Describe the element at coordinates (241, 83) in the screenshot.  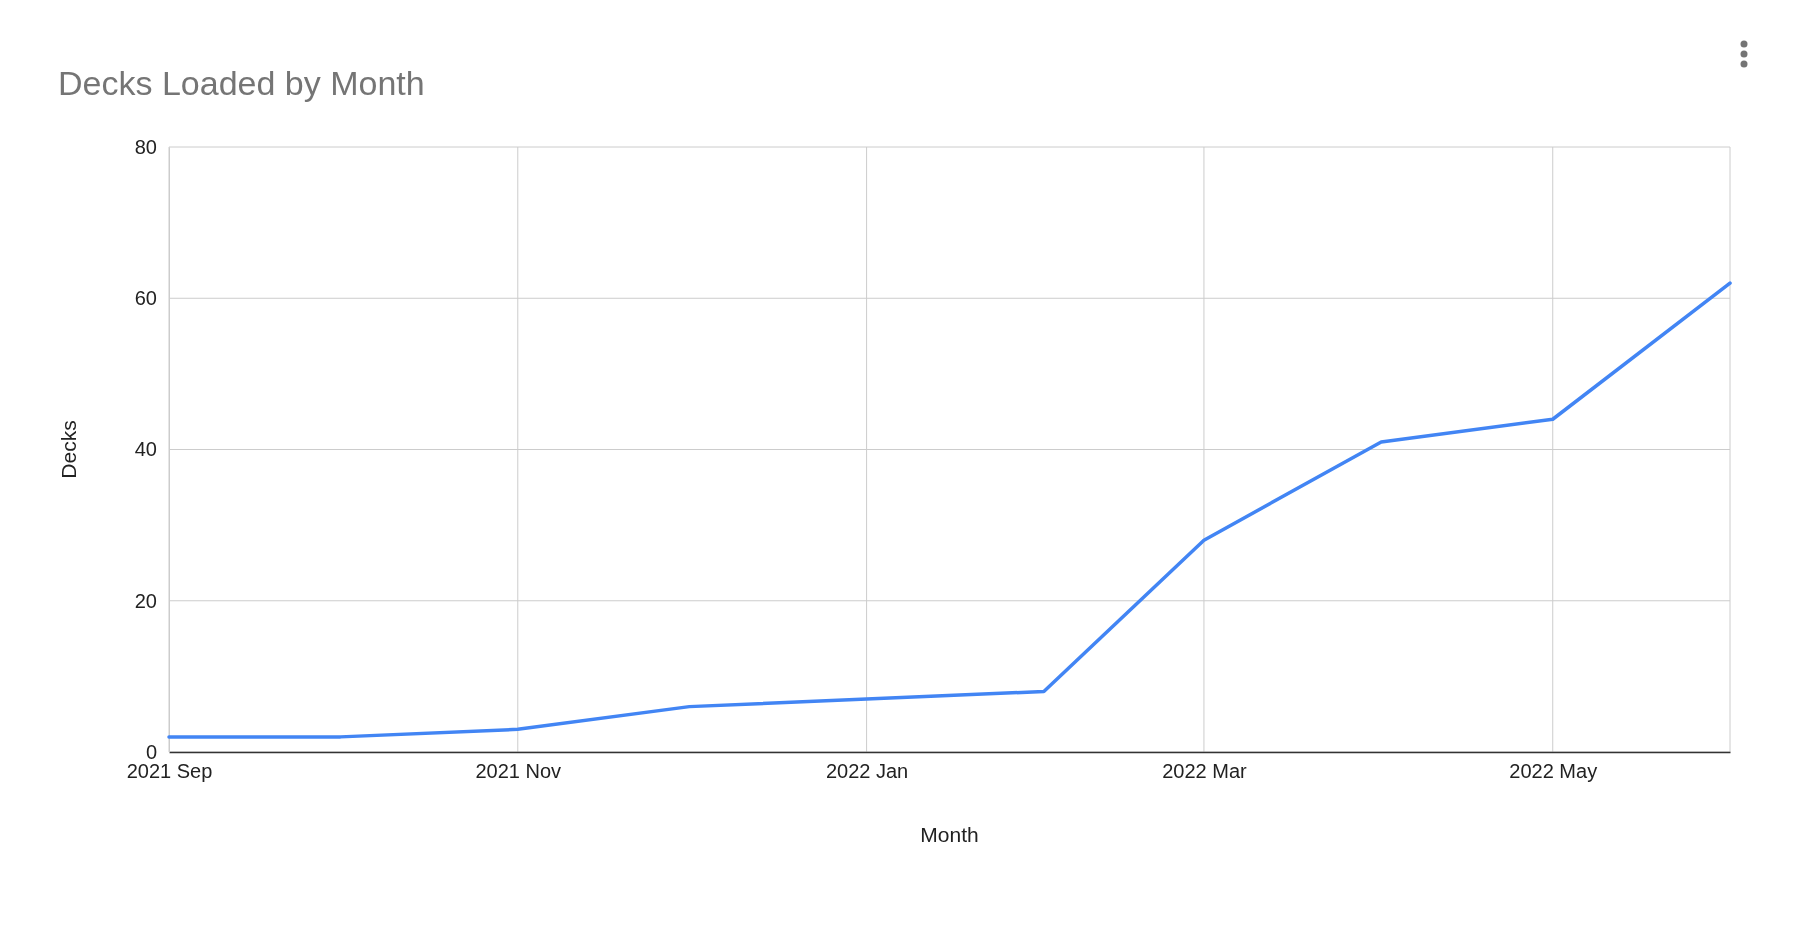
I see `chart-title: Decks Loaded by Month` at that location.